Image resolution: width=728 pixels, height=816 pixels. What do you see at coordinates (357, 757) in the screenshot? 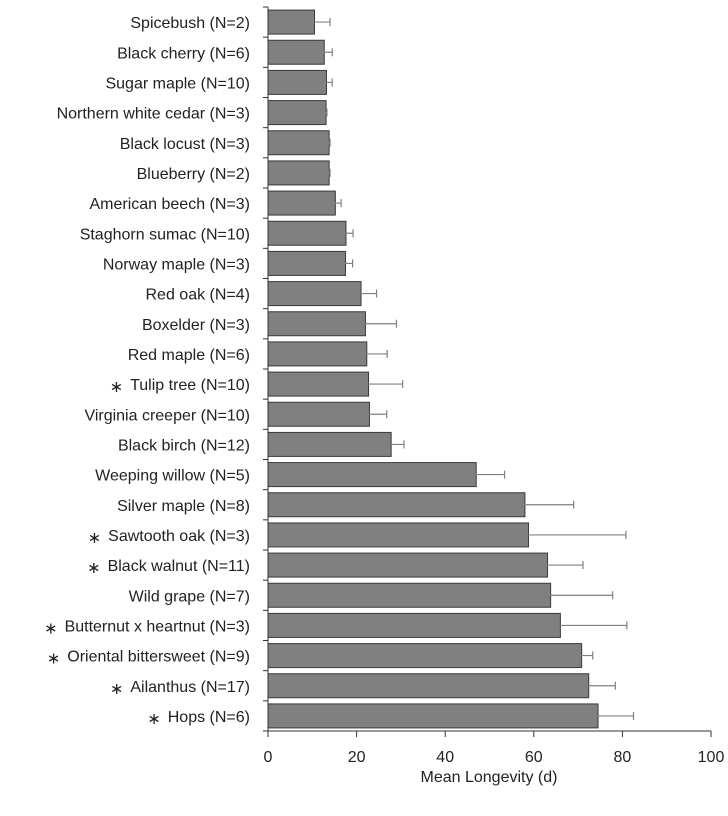
I see `x-tick-label: 20` at bounding box center [357, 757].